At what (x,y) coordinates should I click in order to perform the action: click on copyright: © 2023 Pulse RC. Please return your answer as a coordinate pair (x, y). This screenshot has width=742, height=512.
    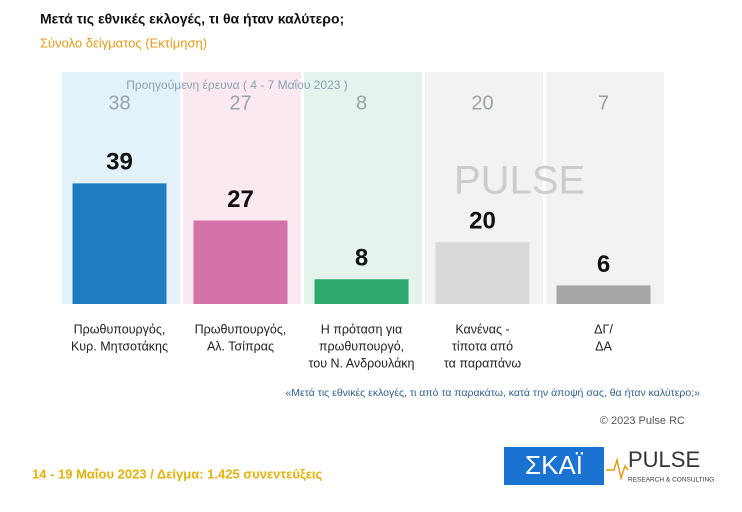
    Looking at the image, I should click on (642, 421).